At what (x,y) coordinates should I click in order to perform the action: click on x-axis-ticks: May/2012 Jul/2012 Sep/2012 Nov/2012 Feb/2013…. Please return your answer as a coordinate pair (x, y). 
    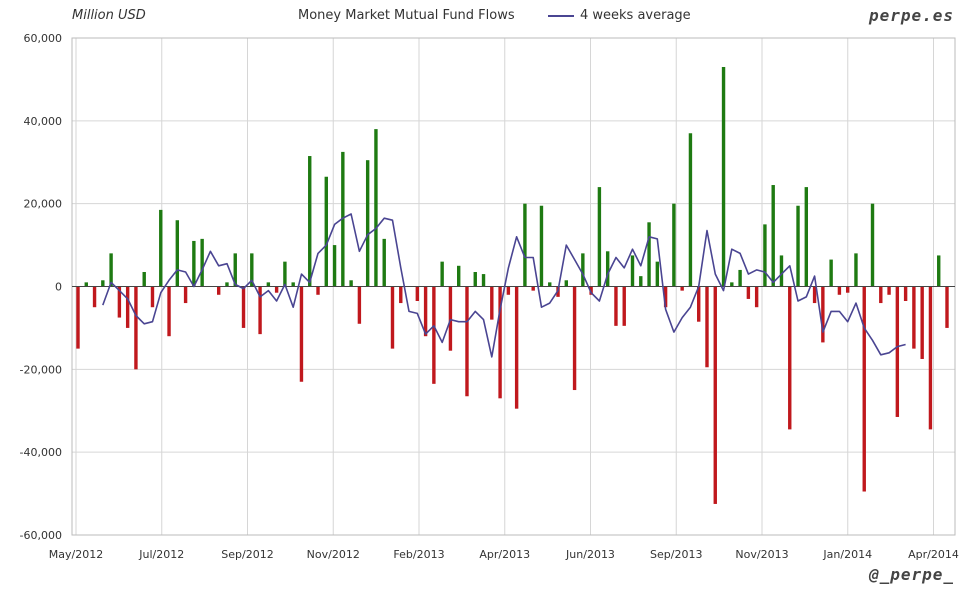
    Looking at the image, I should click on (504, 554).